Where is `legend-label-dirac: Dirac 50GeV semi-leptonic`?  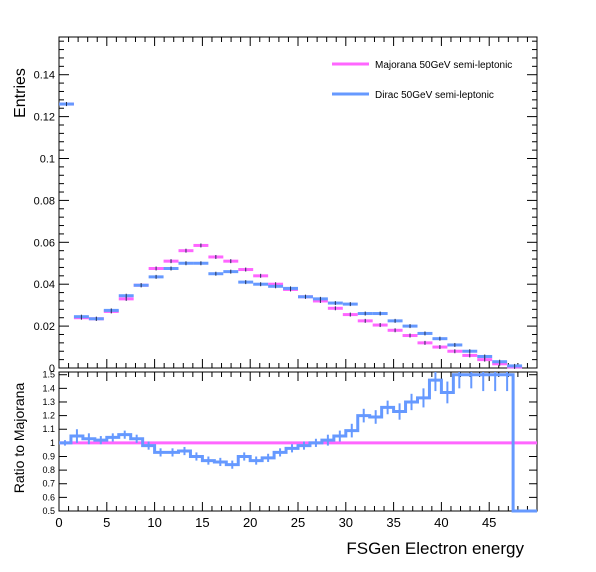 legend-label-dirac: Dirac 50GeV semi-leptonic is located at coordinates (434, 95).